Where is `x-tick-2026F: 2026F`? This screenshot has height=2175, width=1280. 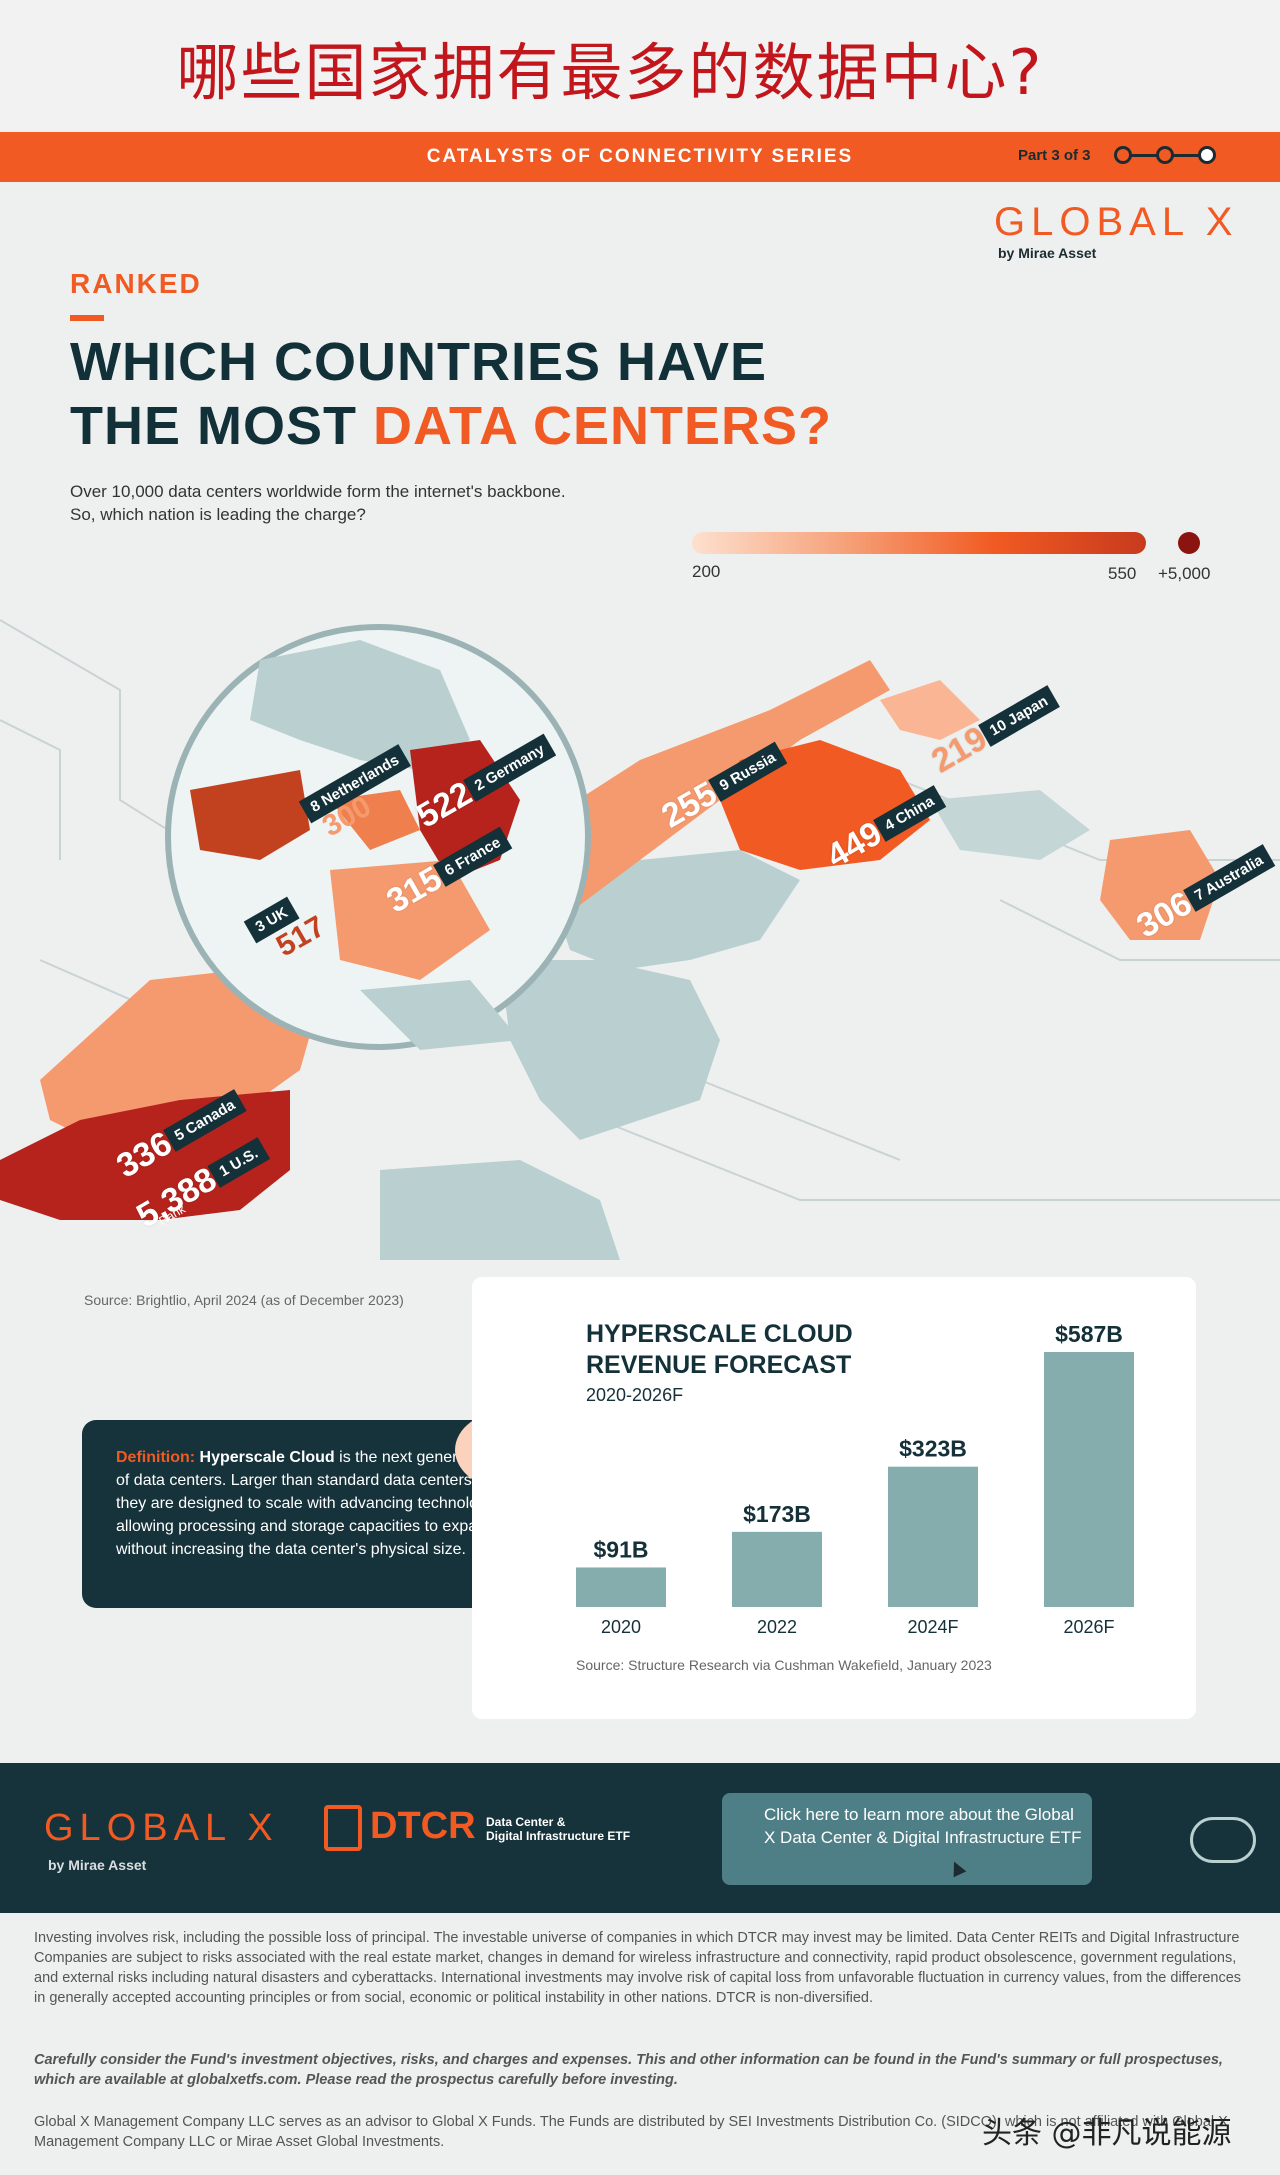 x-tick-2026F: 2026F is located at coordinates (1088, 1627).